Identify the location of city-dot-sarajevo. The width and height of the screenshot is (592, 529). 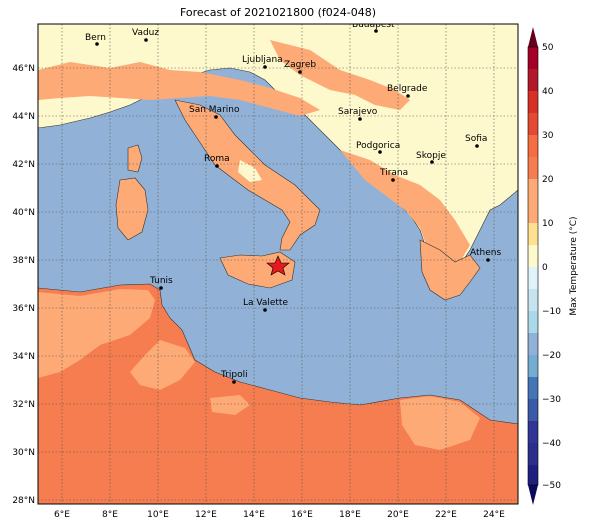
(360, 119).